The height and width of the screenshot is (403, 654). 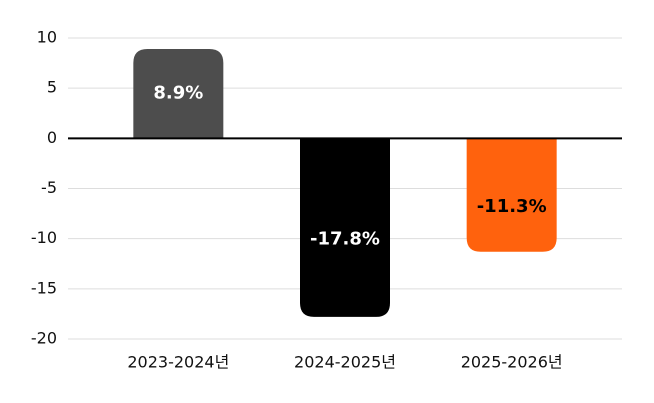 I want to click on value-label: 8.9%, so click(x=178, y=93).